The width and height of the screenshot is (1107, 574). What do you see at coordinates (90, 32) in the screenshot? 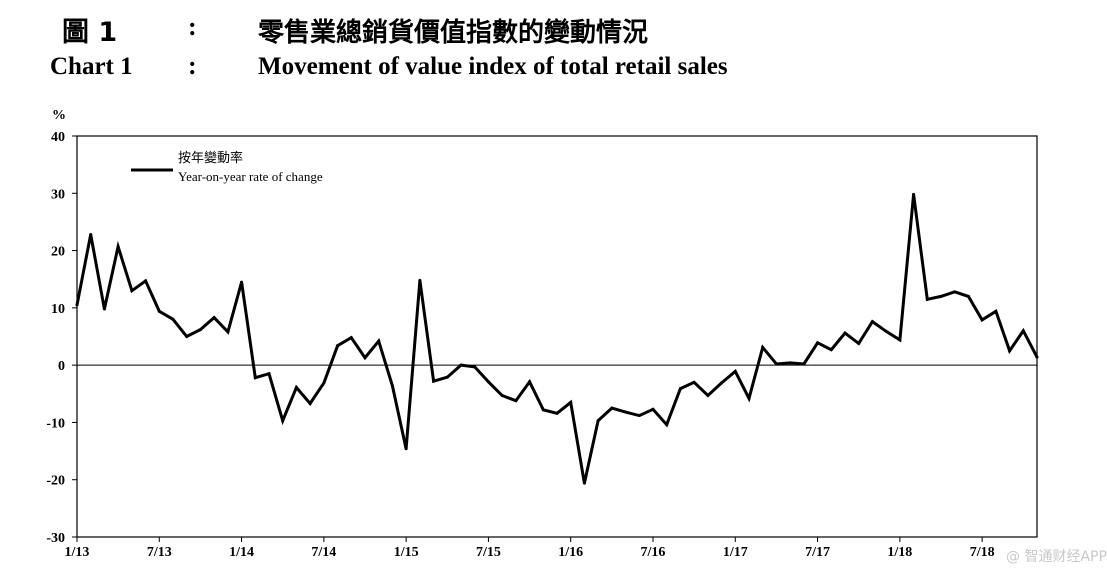
I see `chart-number-zh: 圖 1` at bounding box center [90, 32].